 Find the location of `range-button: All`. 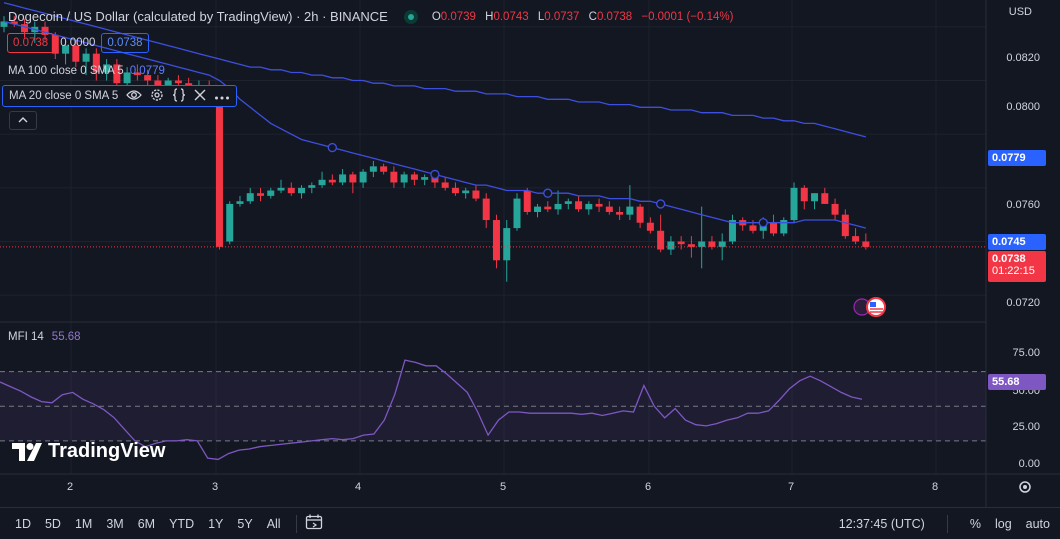

range-button: All is located at coordinates (273, 523).